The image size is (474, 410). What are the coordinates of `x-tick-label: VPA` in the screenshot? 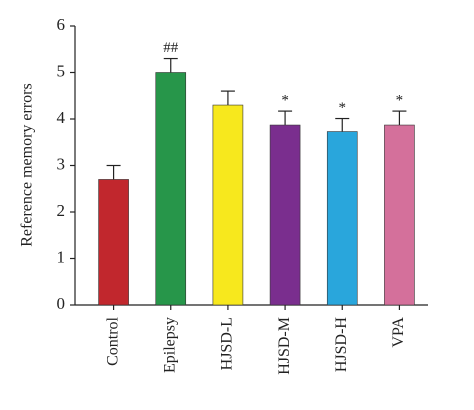 It's located at (398, 332).